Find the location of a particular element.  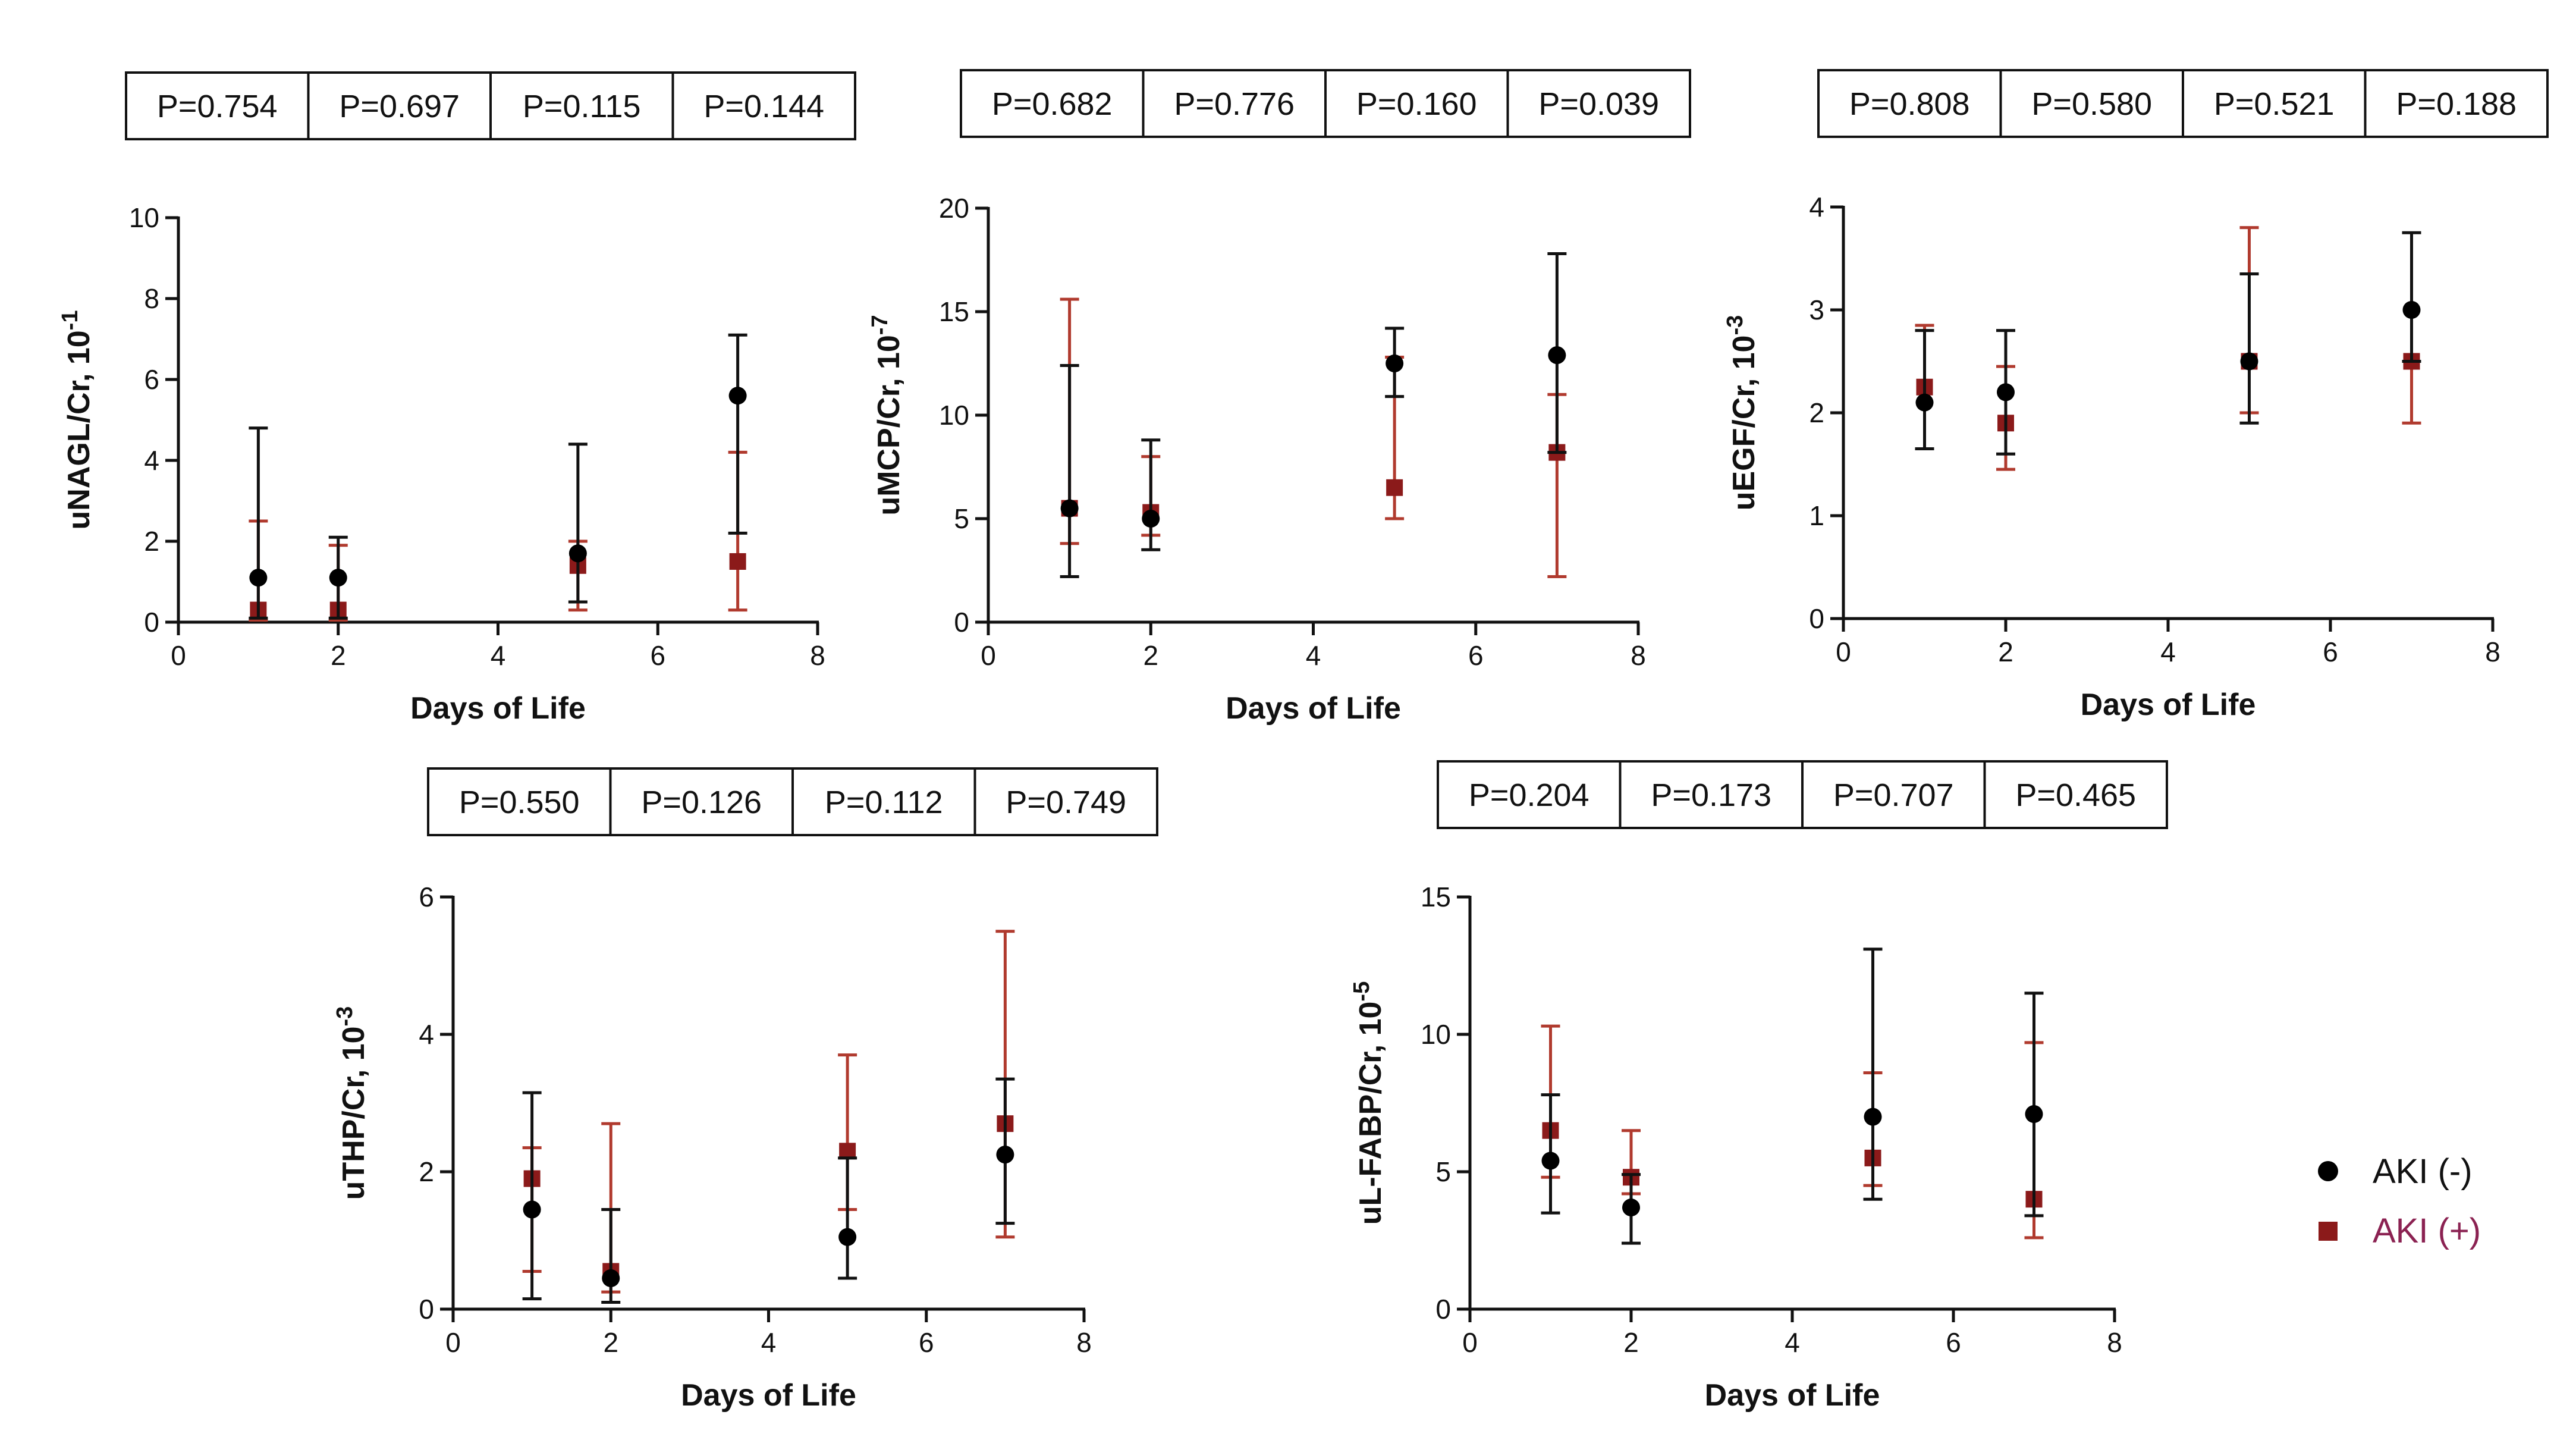

y-axis-title: uNAGL/Cr, 10-1 is located at coordinates (77, 420).